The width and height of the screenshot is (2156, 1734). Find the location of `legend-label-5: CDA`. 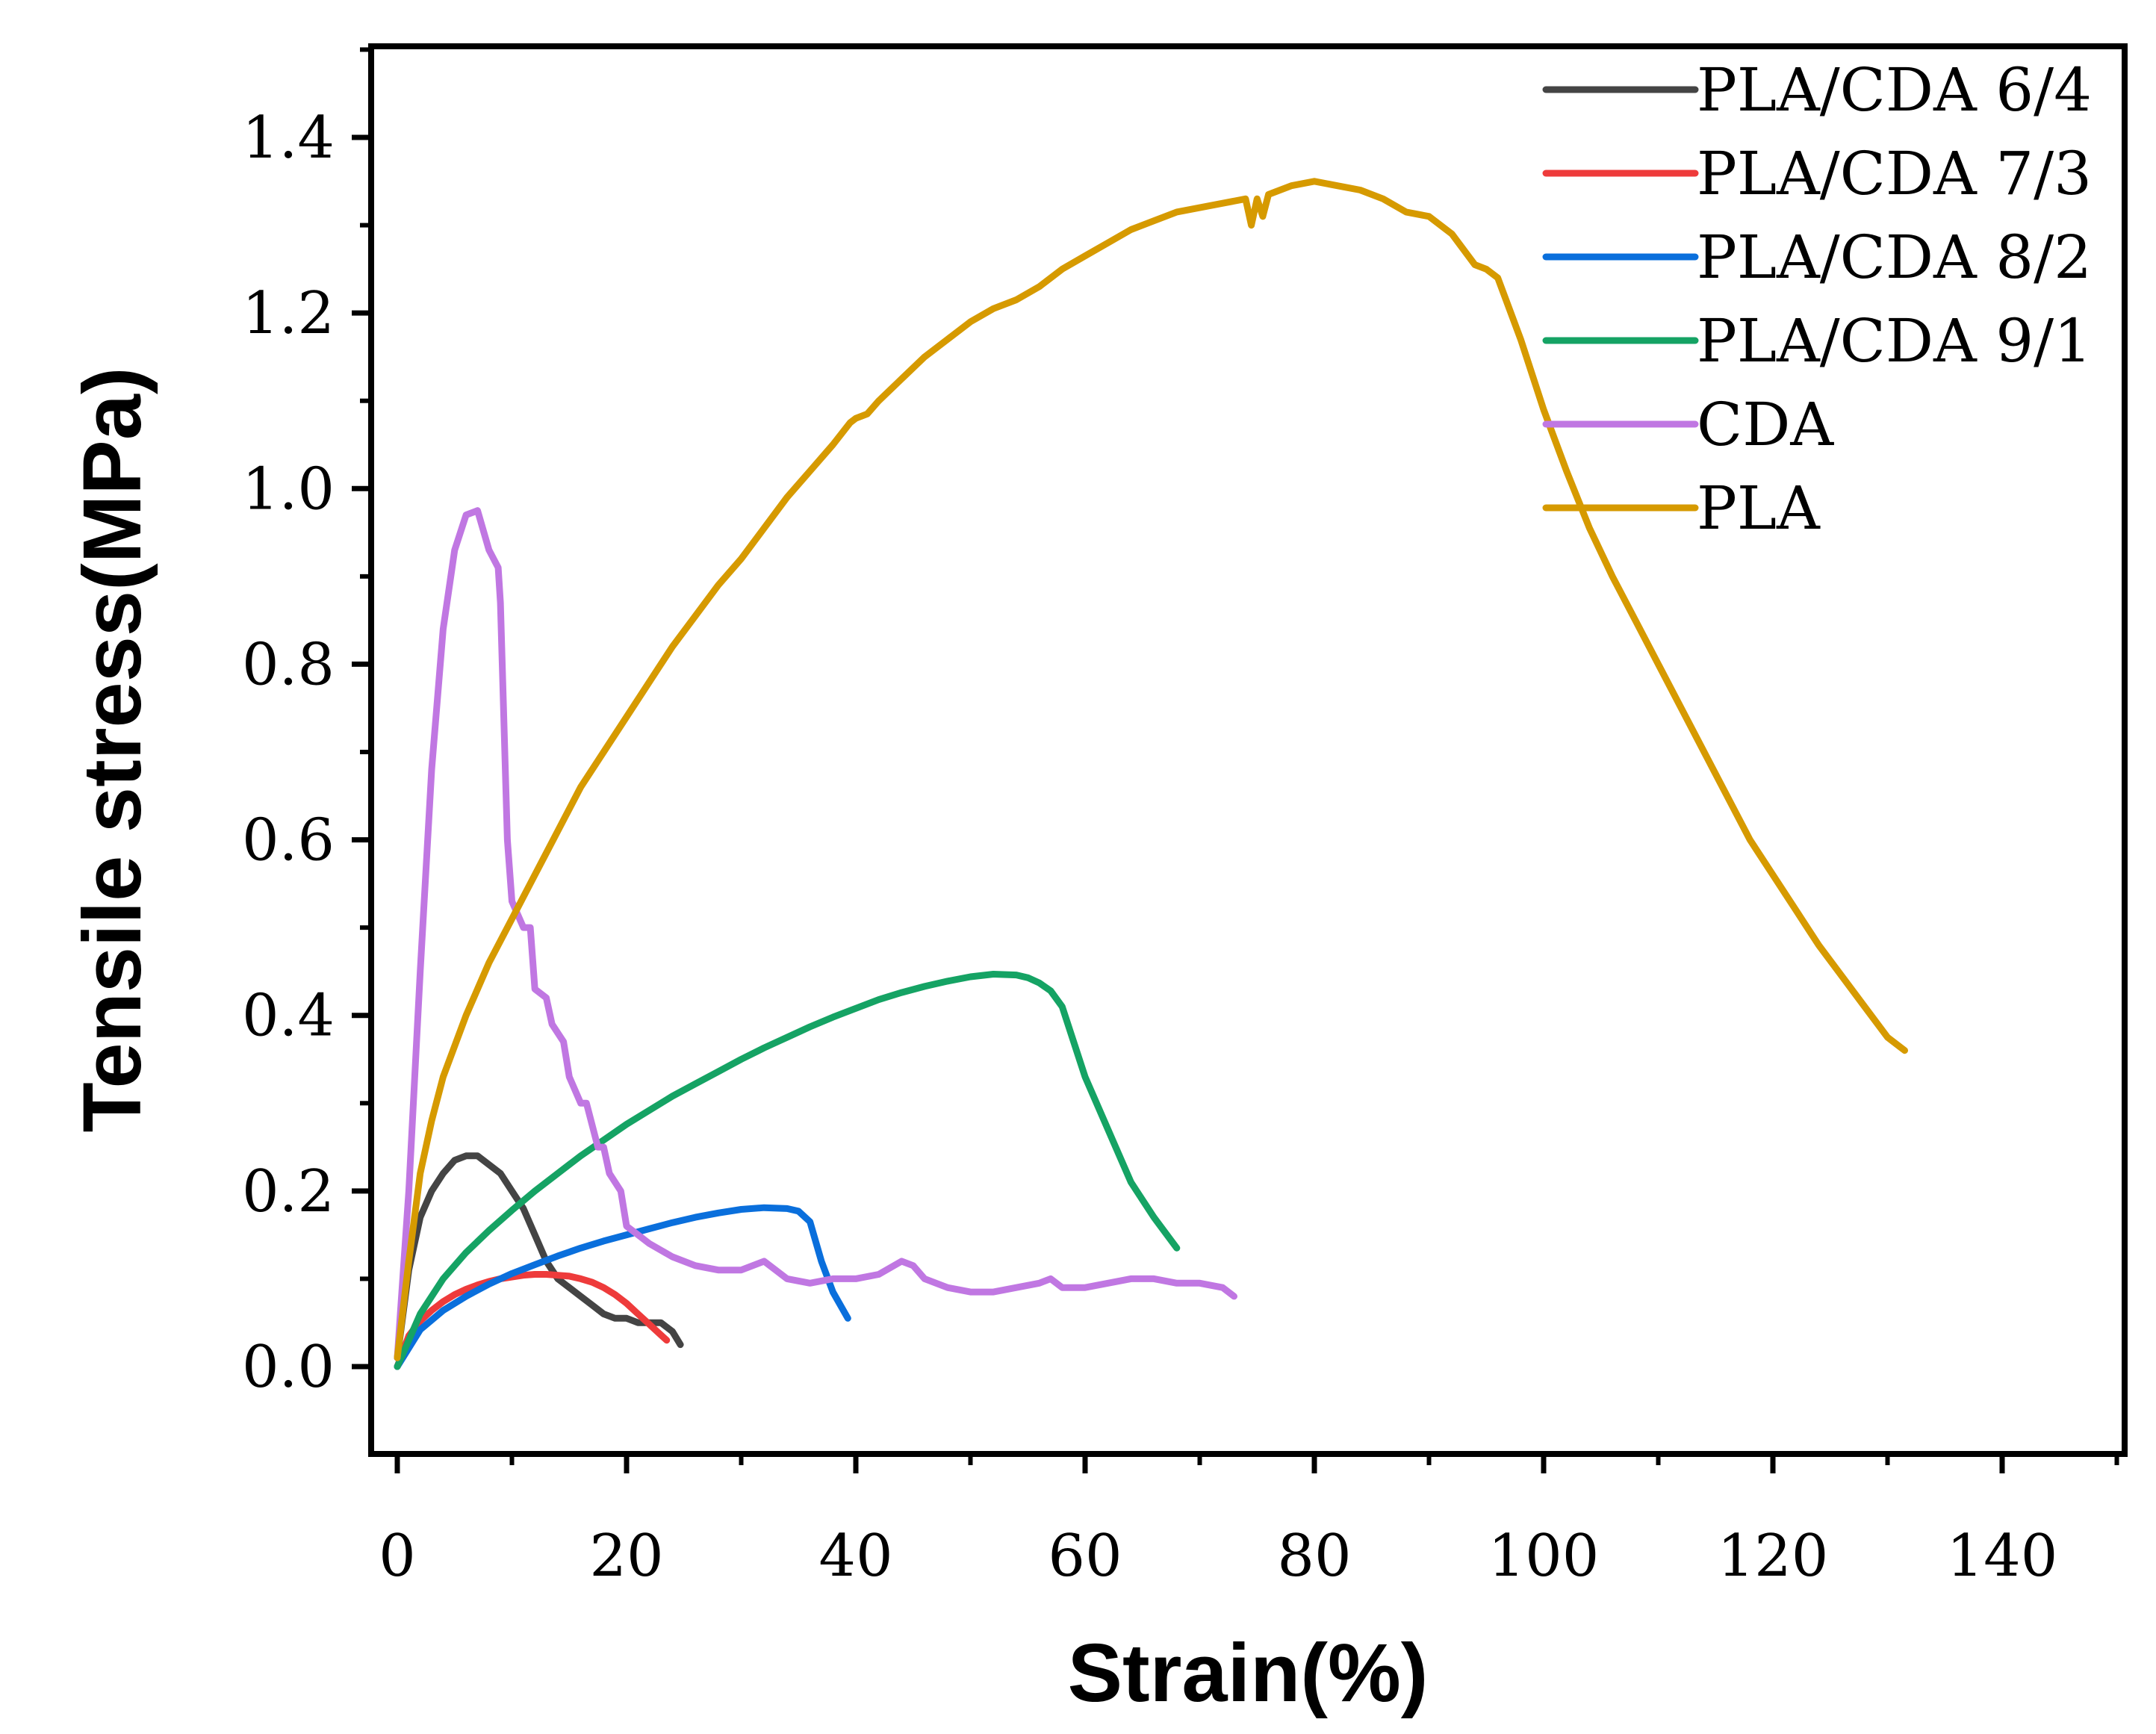

legend-label-5: CDA is located at coordinates (1765, 425).